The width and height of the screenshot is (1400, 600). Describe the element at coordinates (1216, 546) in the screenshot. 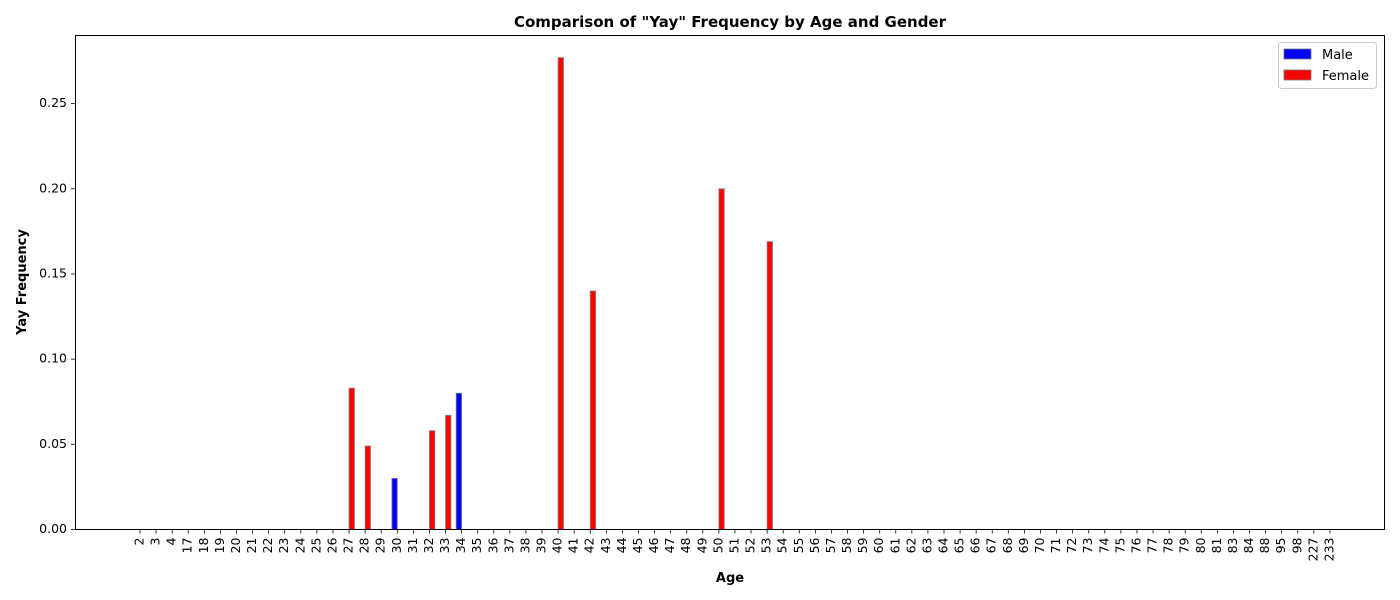

I see `x-tick-label: 81` at that location.